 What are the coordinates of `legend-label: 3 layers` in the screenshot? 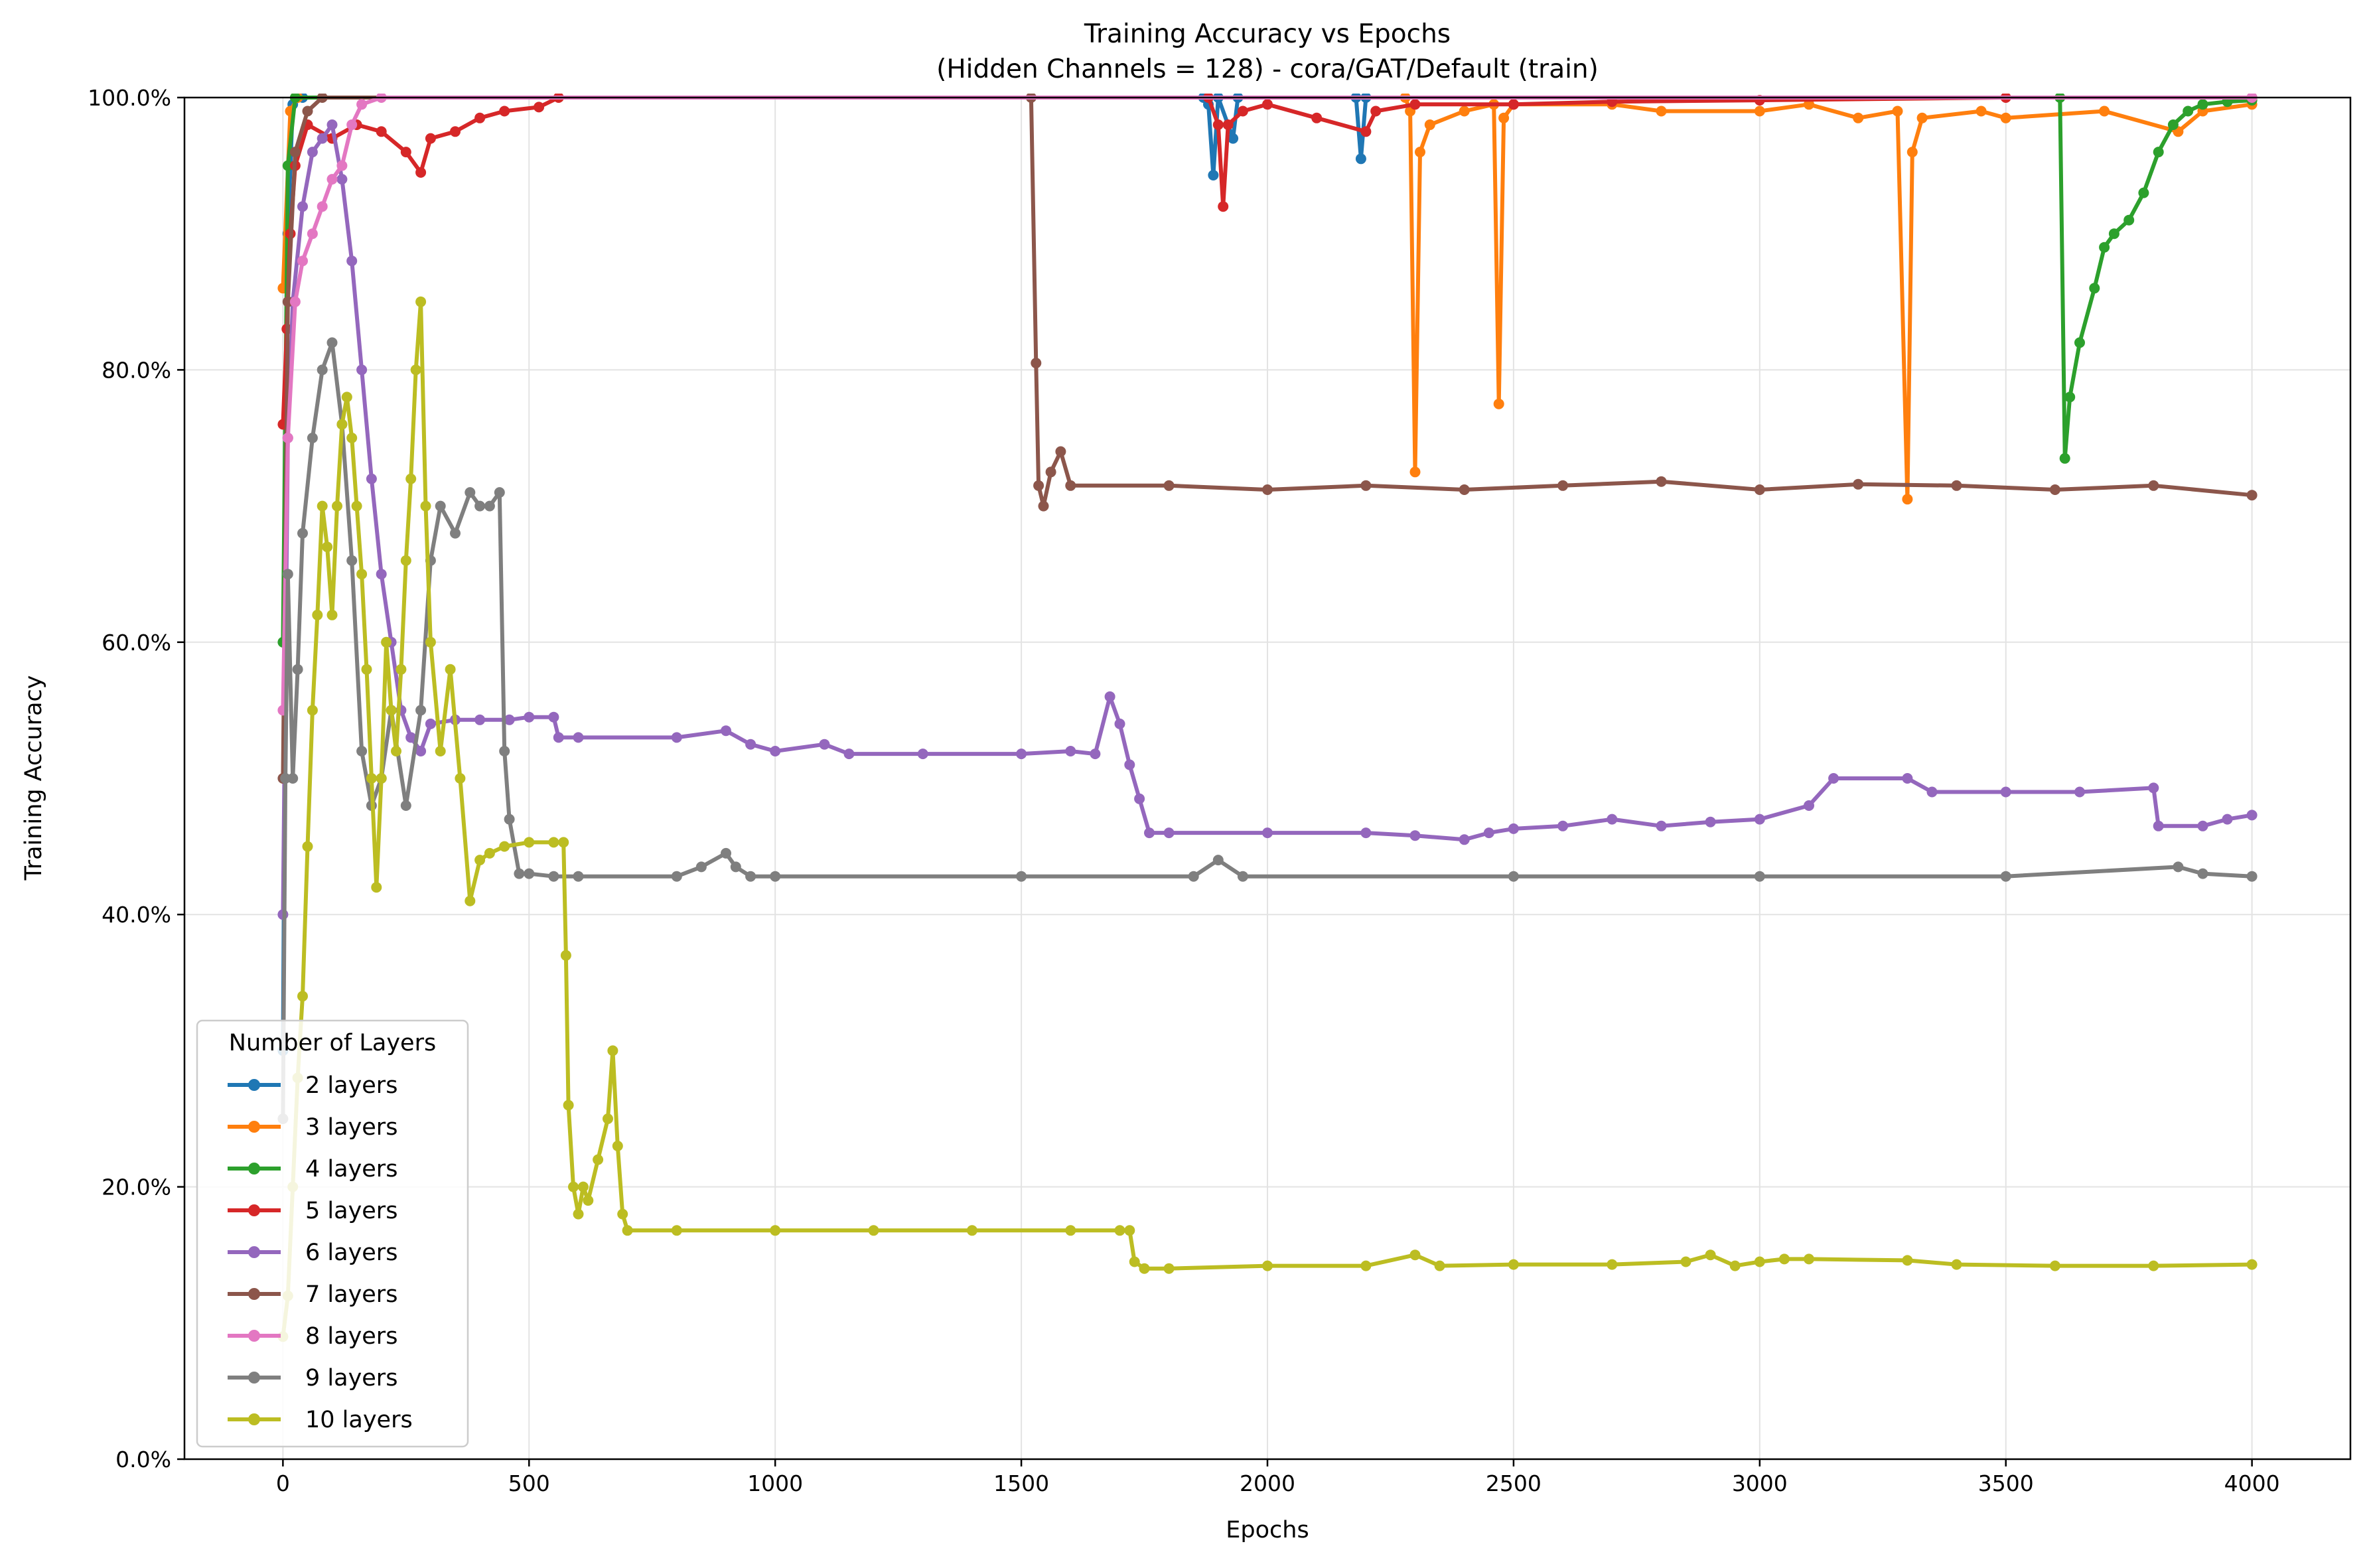 It's located at (351, 1127).